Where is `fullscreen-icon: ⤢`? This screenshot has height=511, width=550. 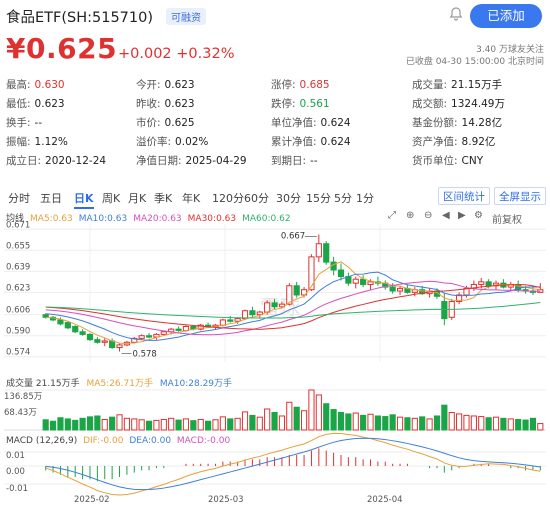
fullscreen-icon: ⤢ is located at coordinates (392, 215).